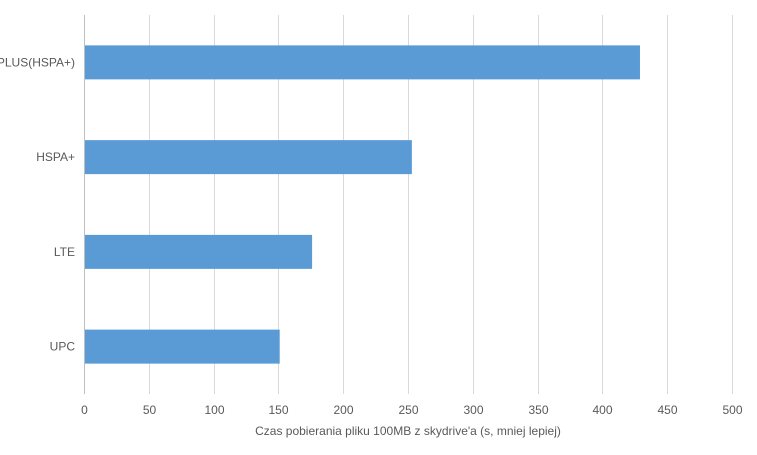 Image resolution: width=757 pixels, height=455 pixels. Describe the element at coordinates (473, 410) in the screenshot. I see `x-tick-label: 300` at that location.